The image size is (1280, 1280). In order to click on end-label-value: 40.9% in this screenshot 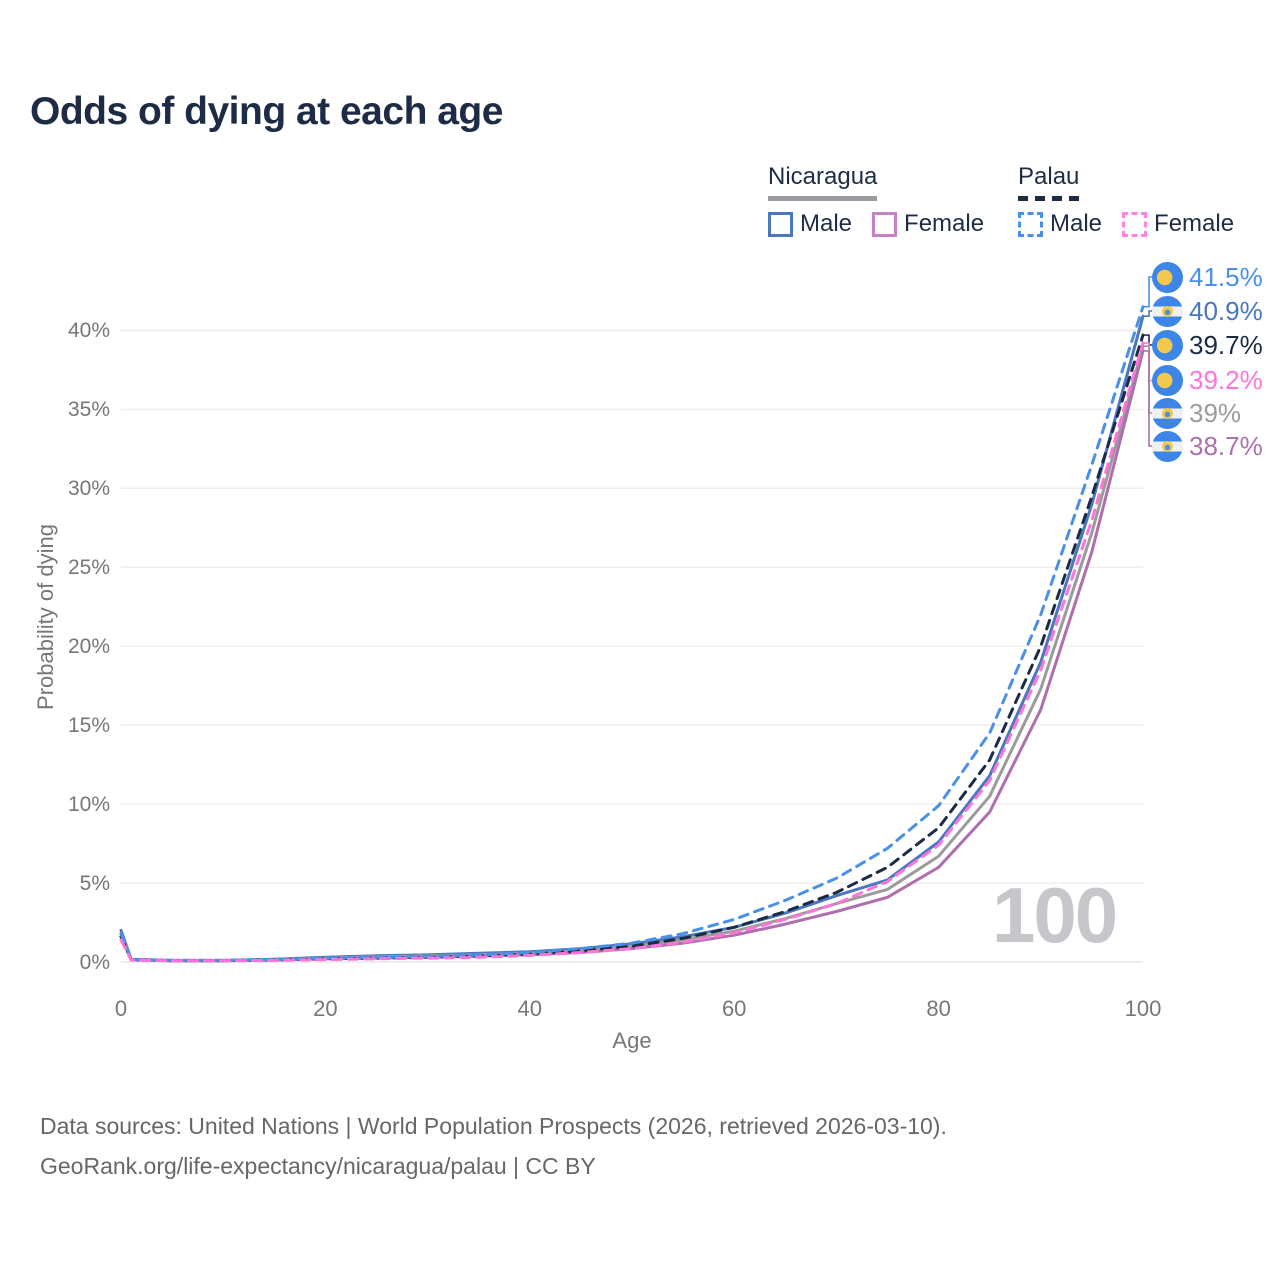, I will do `click(1226, 310)`.